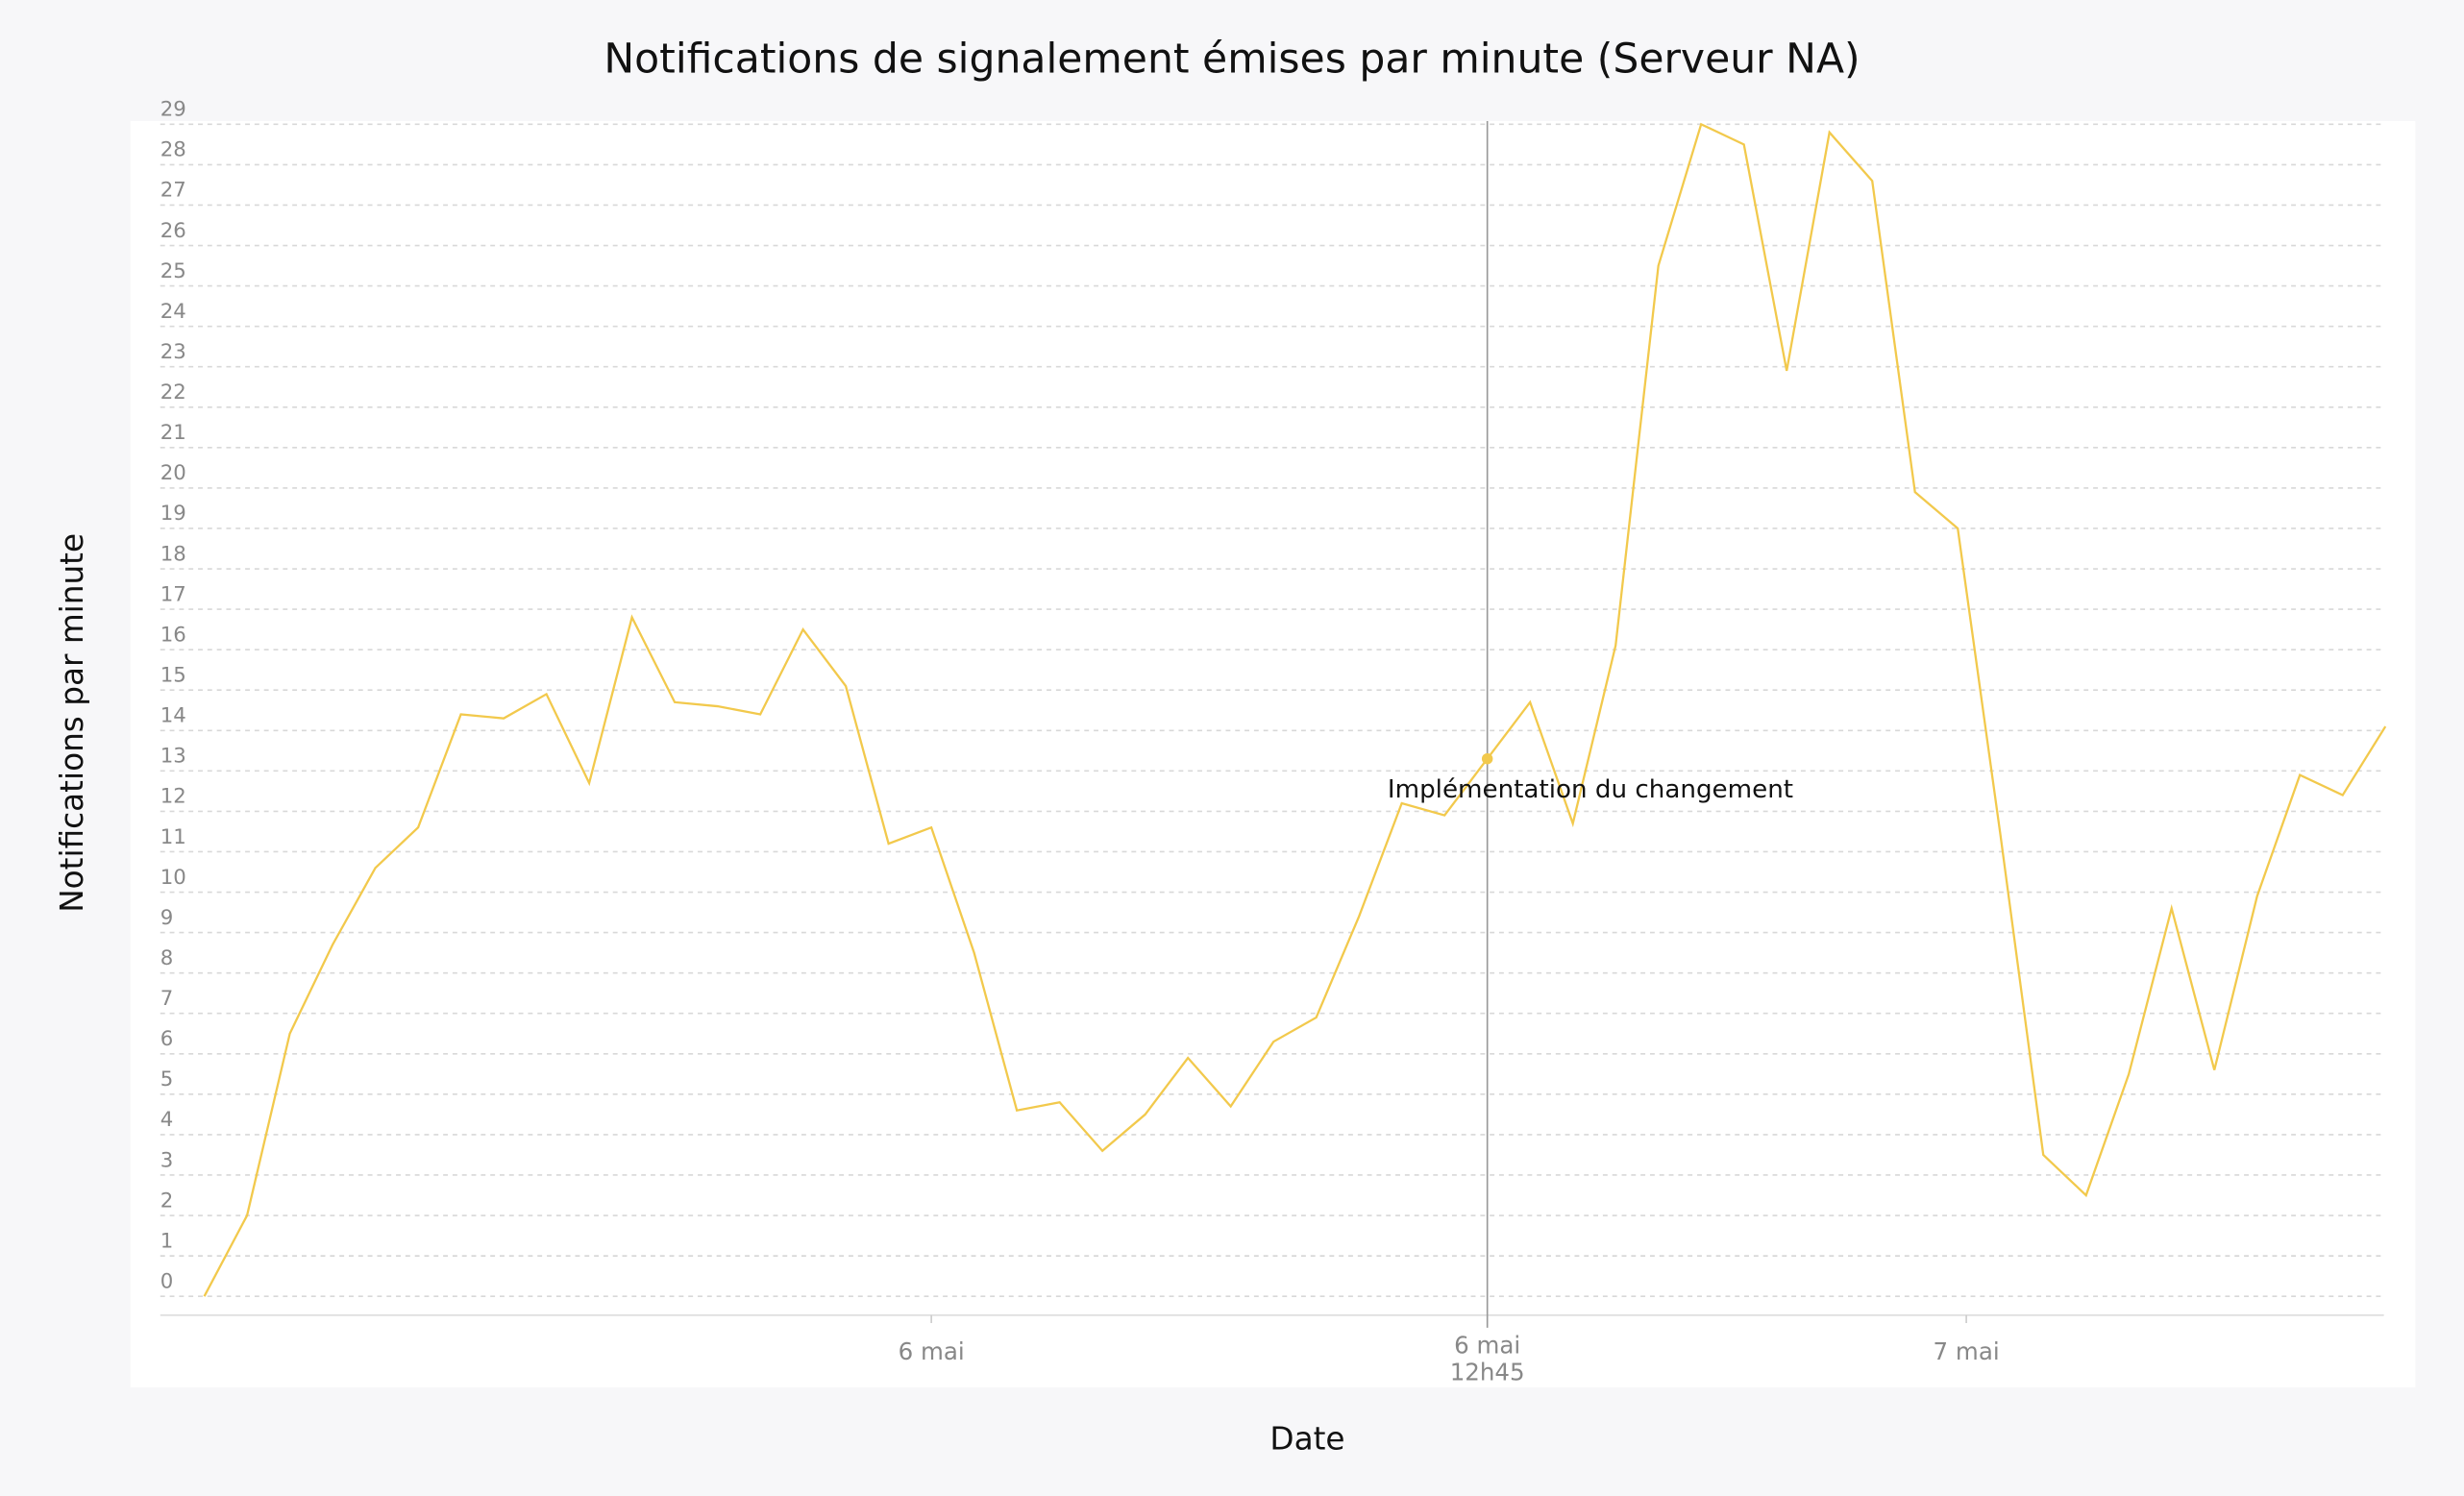 The width and height of the screenshot is (2464, 1496). What do you see at coordinates (173, 676) in the screenshot?
I see `y-tick-label: 15` at bounding box center [173, 676].